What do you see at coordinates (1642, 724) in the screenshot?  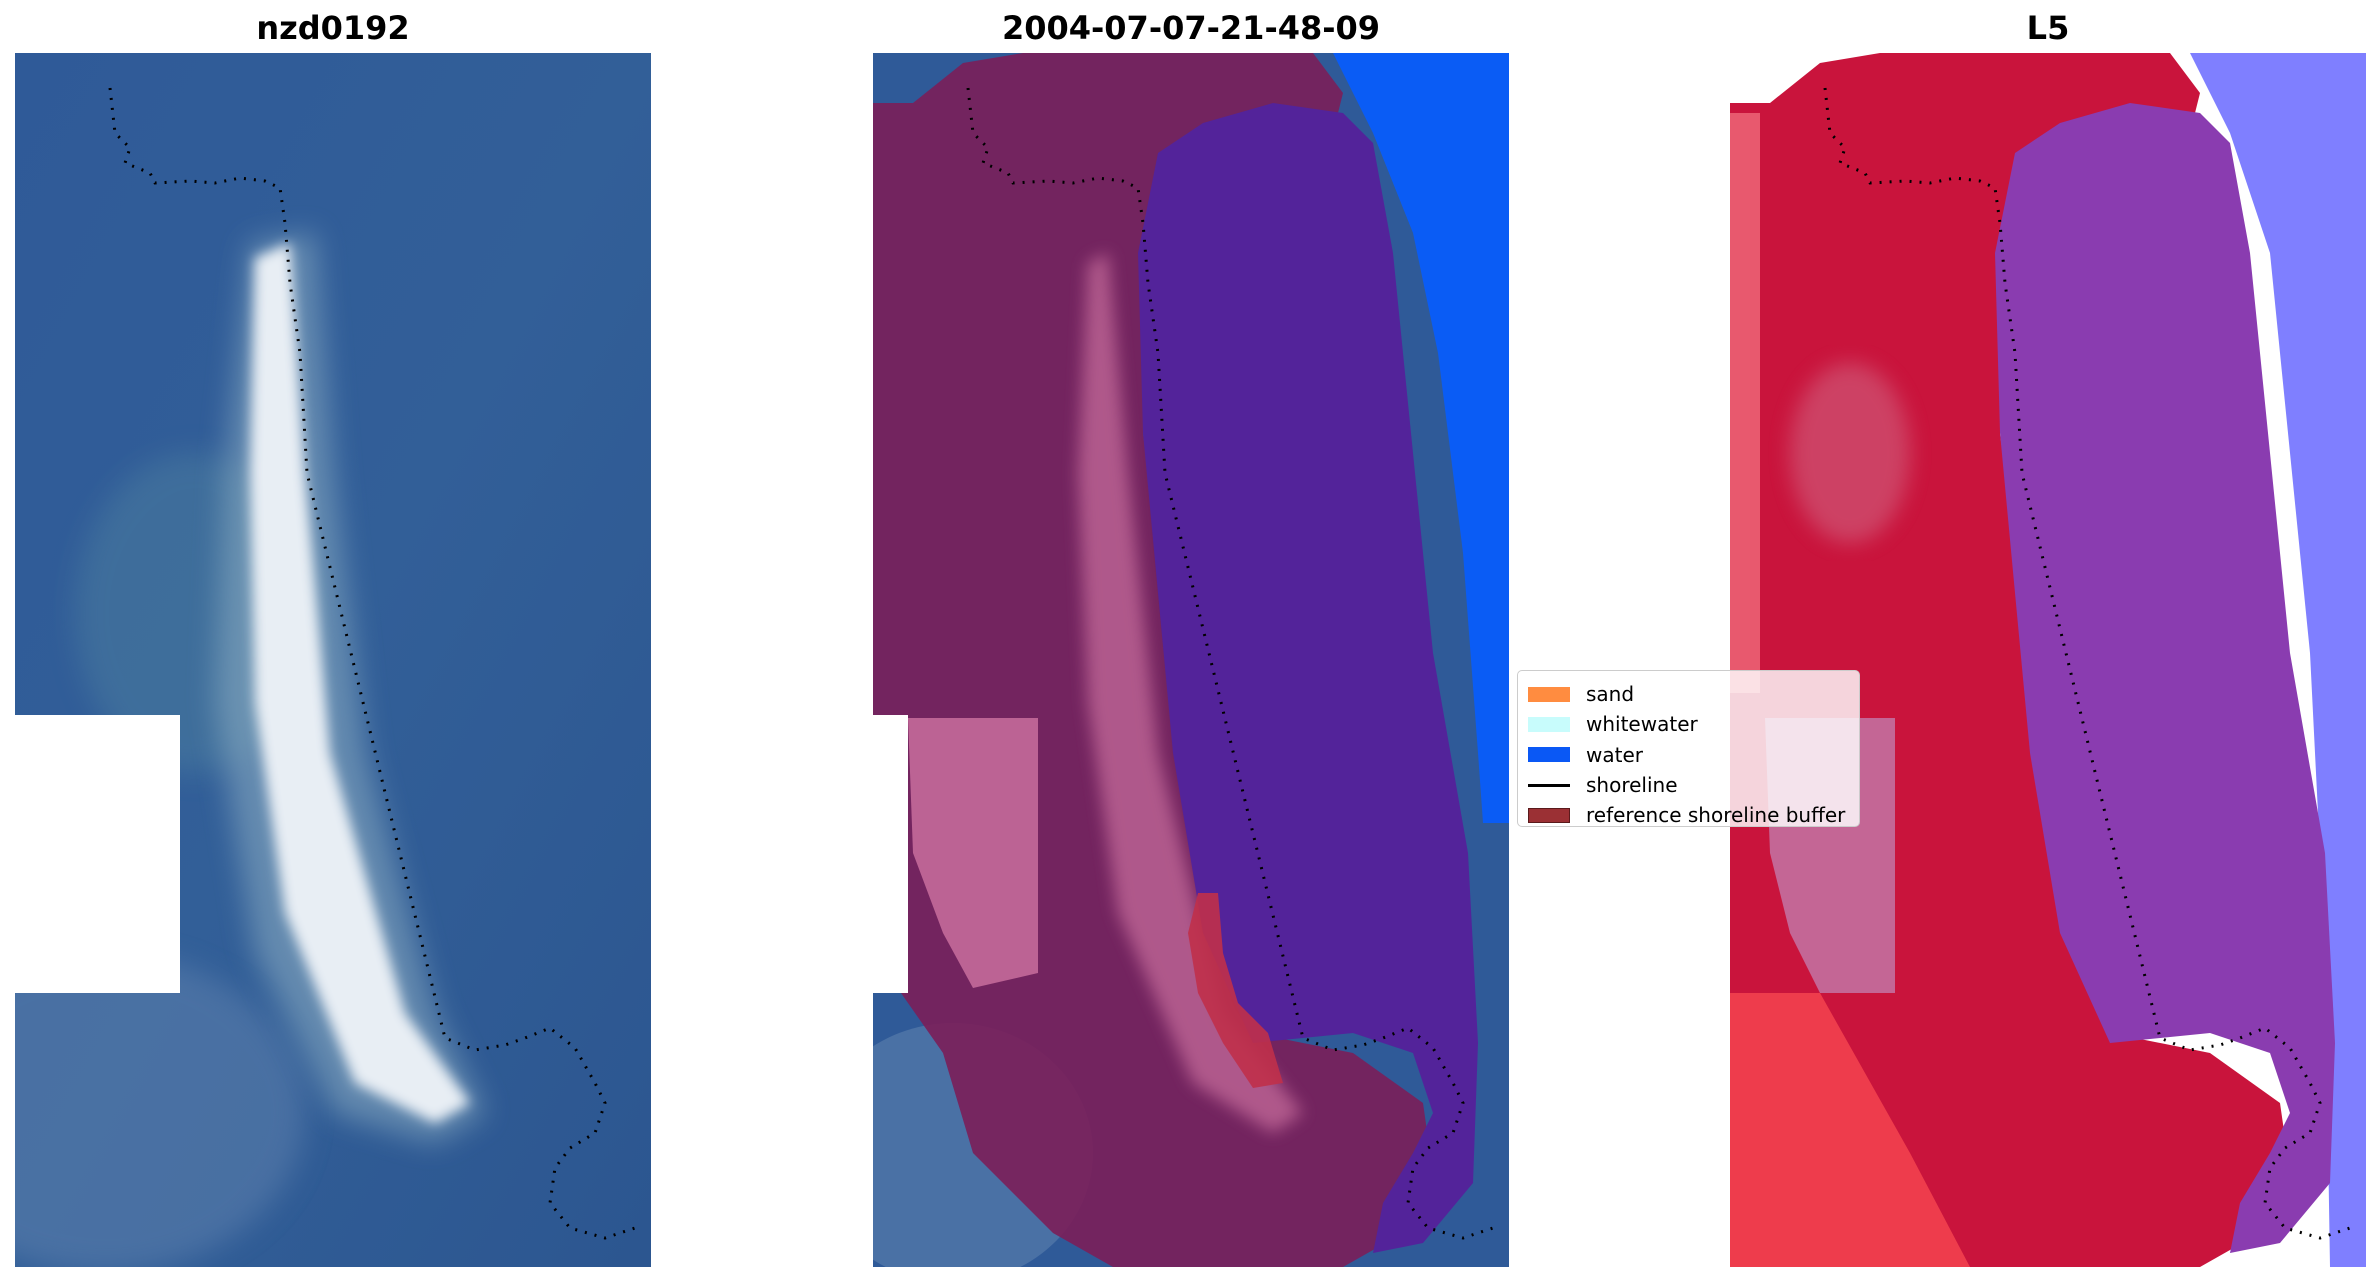 I see `legend-label-whitewater: whitewater` at bounding box center [1642, 724].